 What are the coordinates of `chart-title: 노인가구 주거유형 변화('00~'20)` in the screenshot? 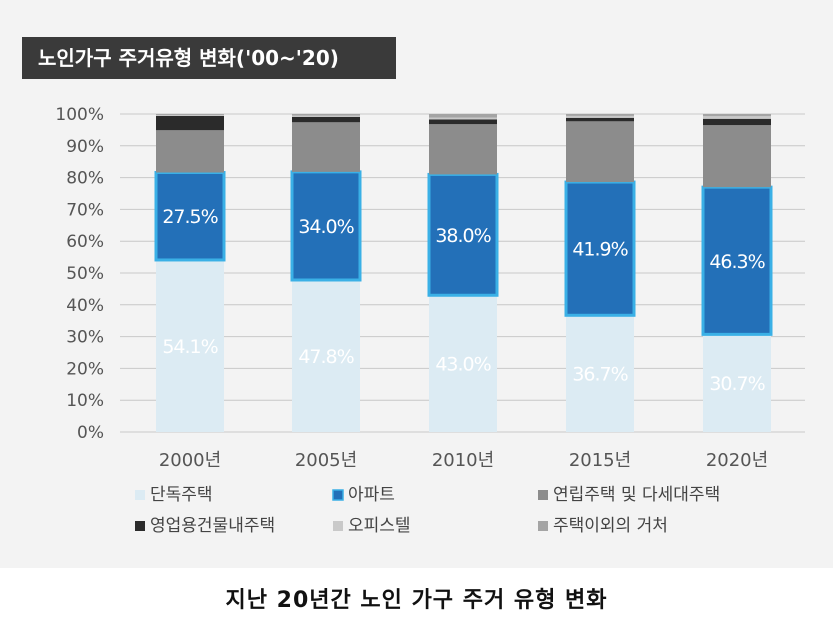 It's located at (209, 58).